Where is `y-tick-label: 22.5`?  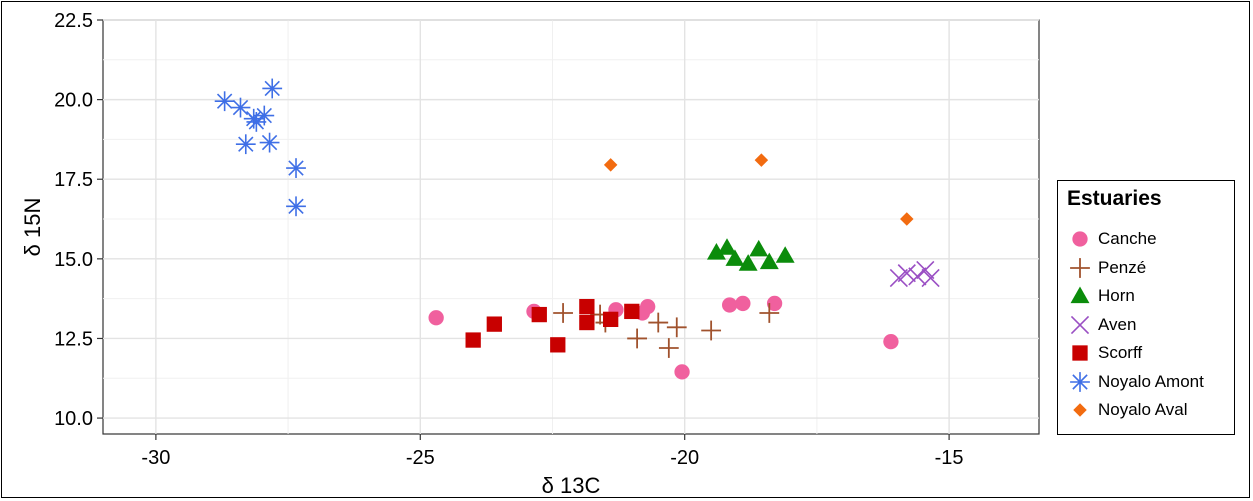
y-tick-label: 22.5 is located at coordinates (73, 21).